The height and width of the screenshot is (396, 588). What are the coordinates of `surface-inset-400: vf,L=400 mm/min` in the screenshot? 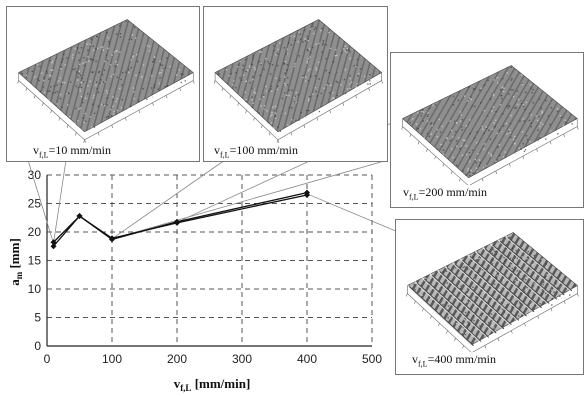 It's located at (489, 297).